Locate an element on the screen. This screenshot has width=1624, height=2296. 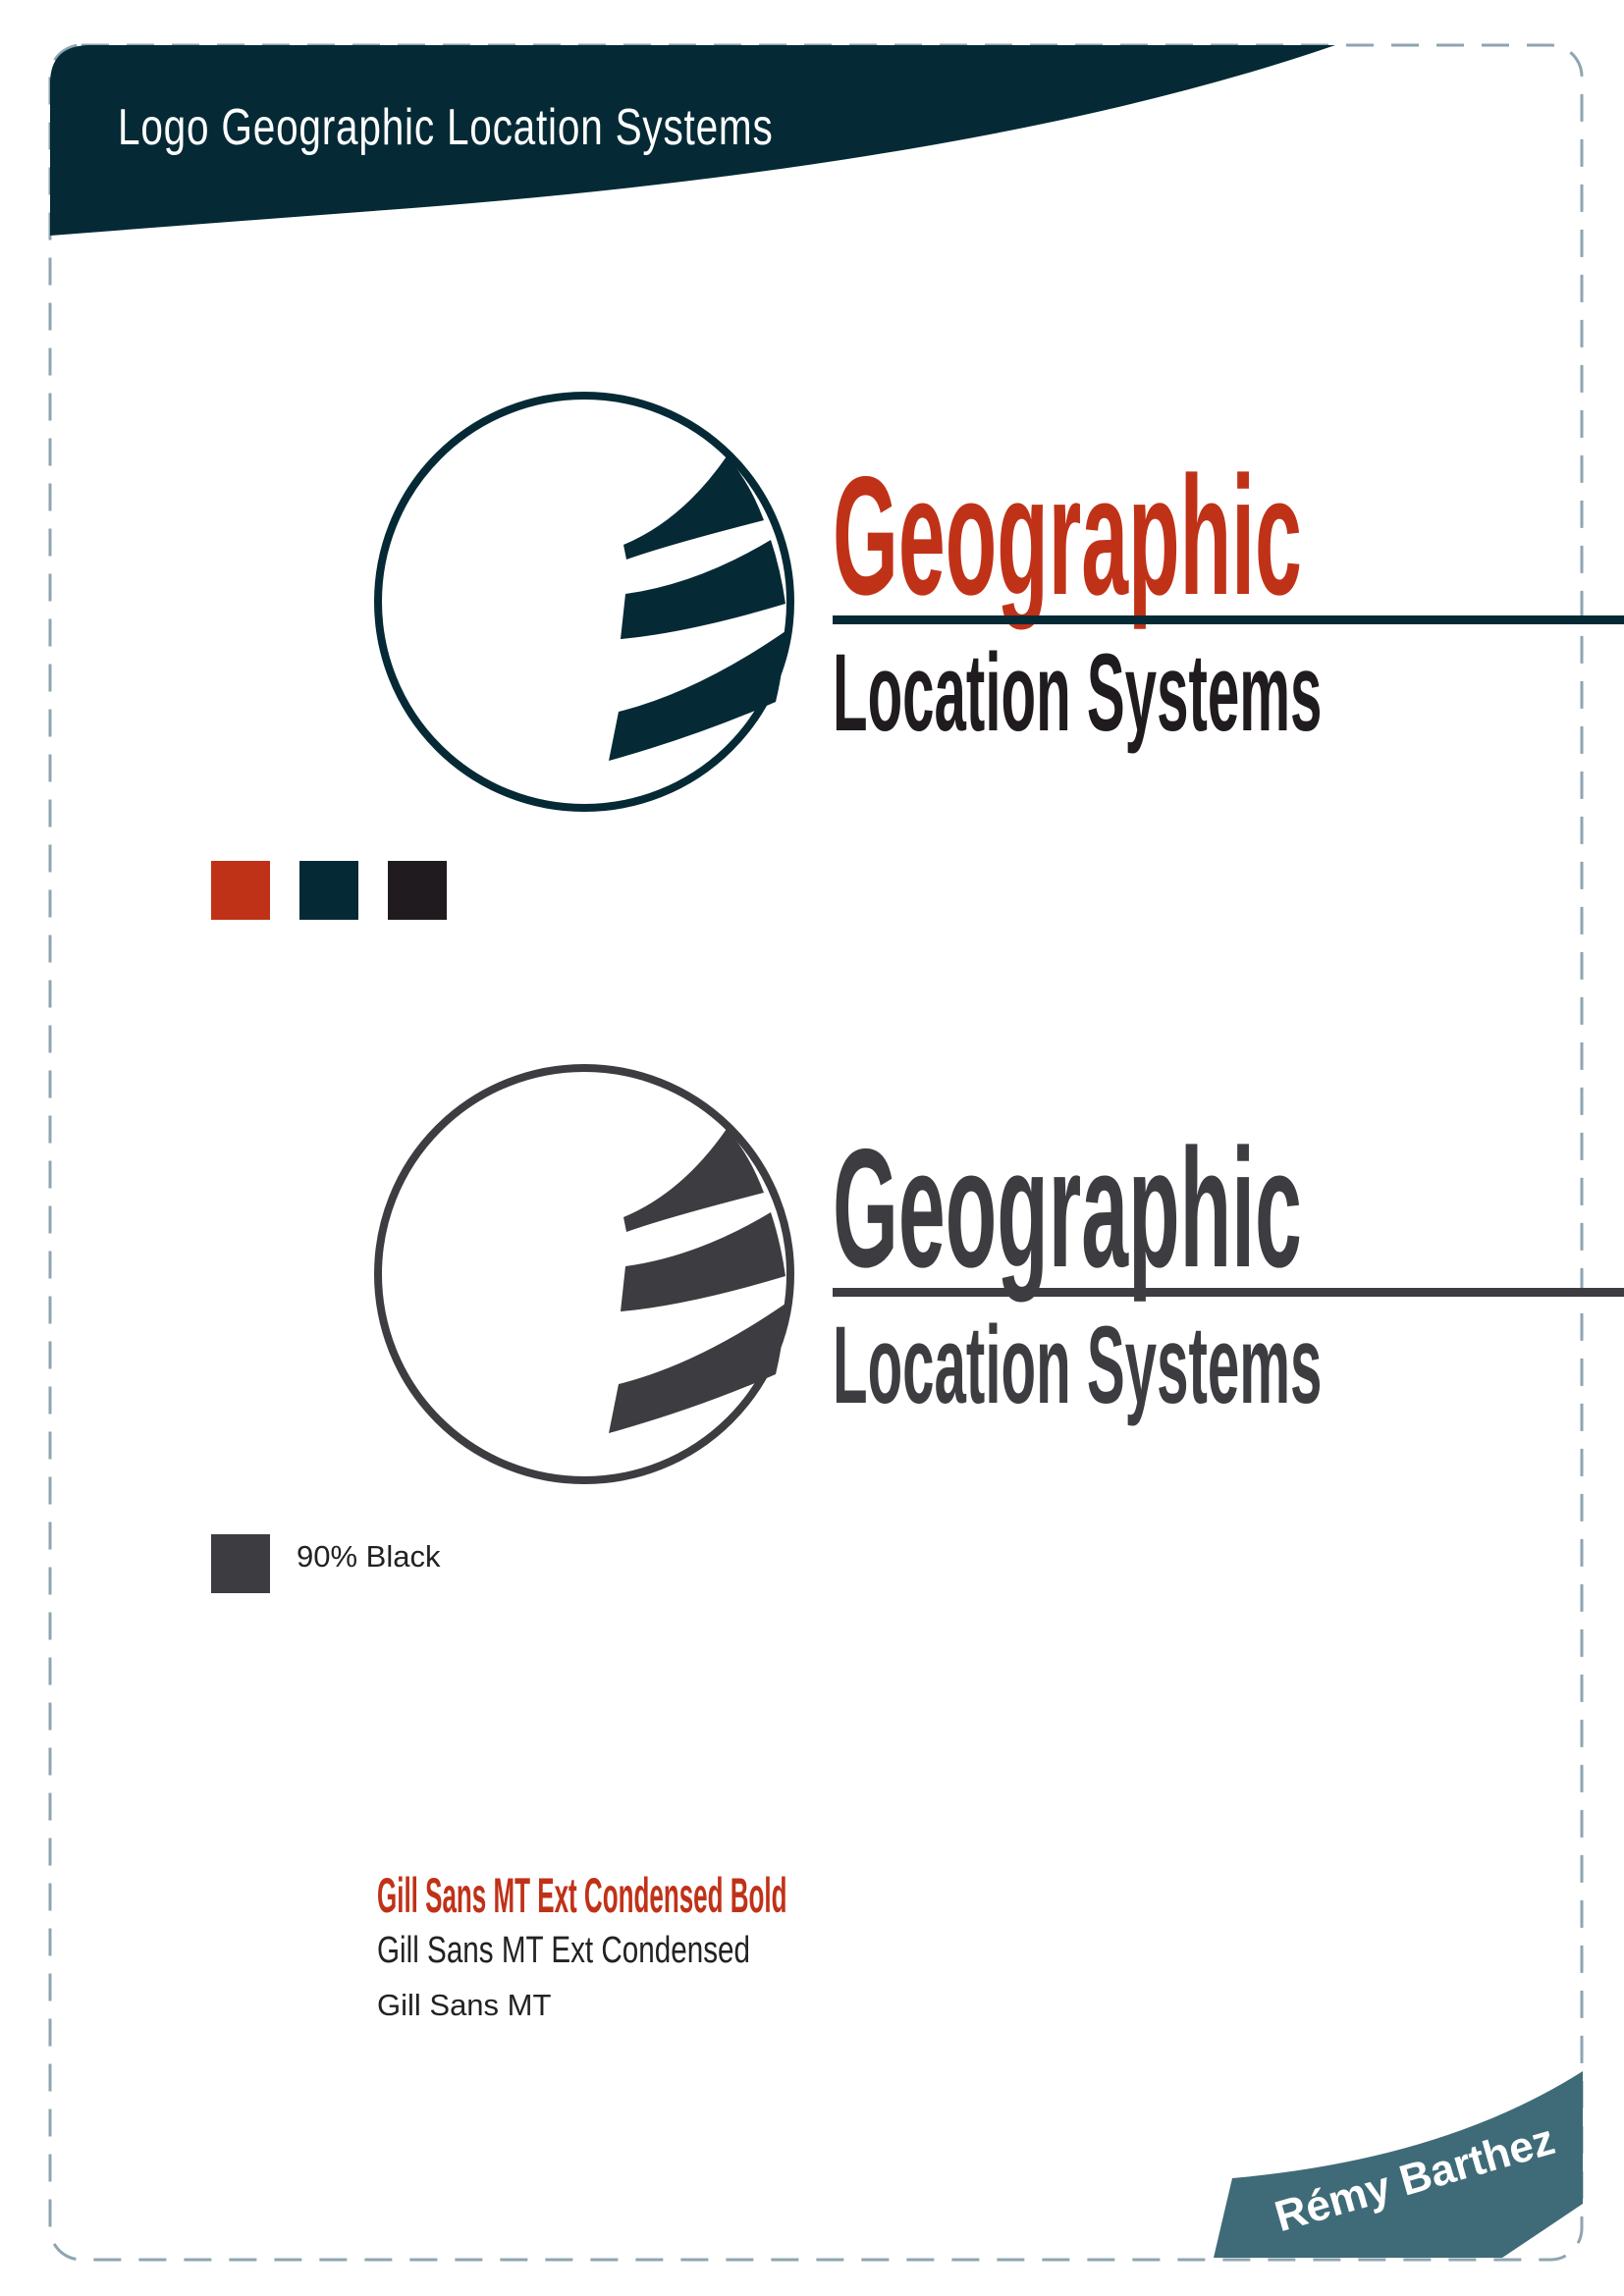
footer-ribbon is located at coordinates (1398, 2164).